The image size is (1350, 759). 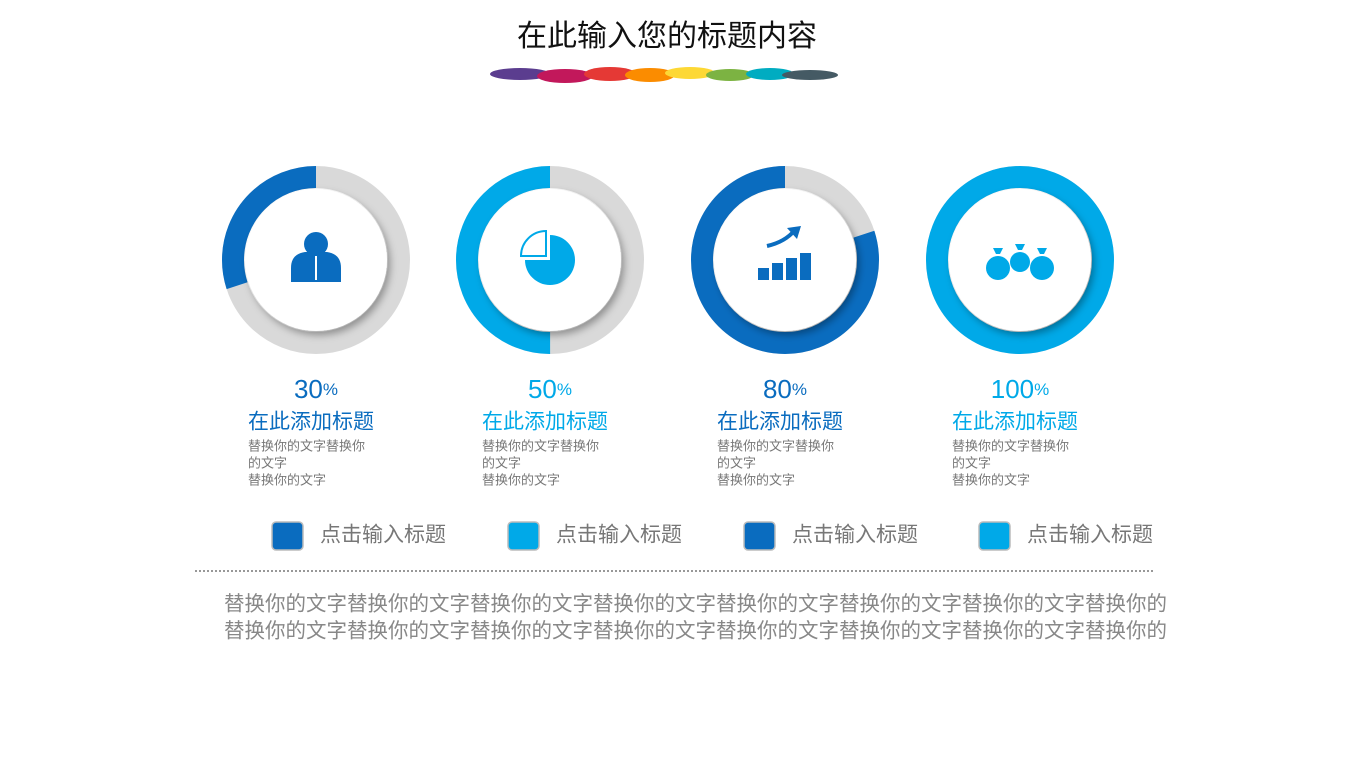 What do you see at coordinates (667, 36) in the screenshot?
I see `title: 在此输入您的标题内容` at bounding box center [667, 36].